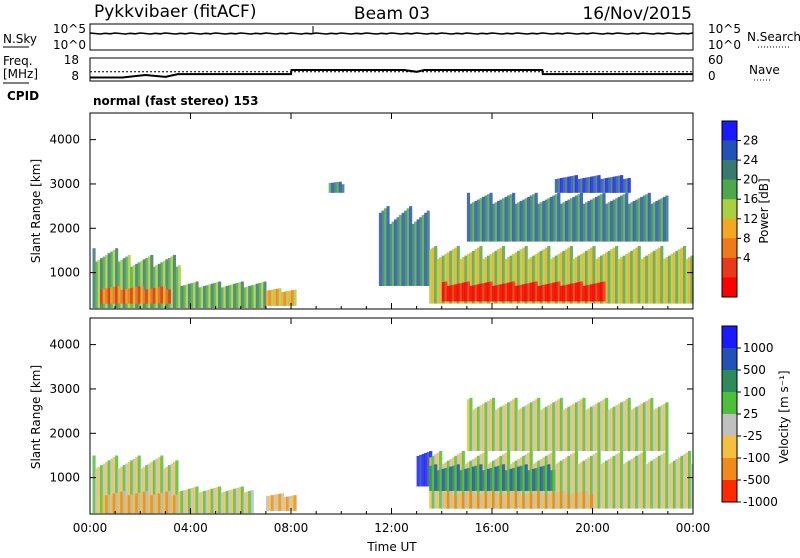  I want to click on colorbar-frame, so click(729, 209).